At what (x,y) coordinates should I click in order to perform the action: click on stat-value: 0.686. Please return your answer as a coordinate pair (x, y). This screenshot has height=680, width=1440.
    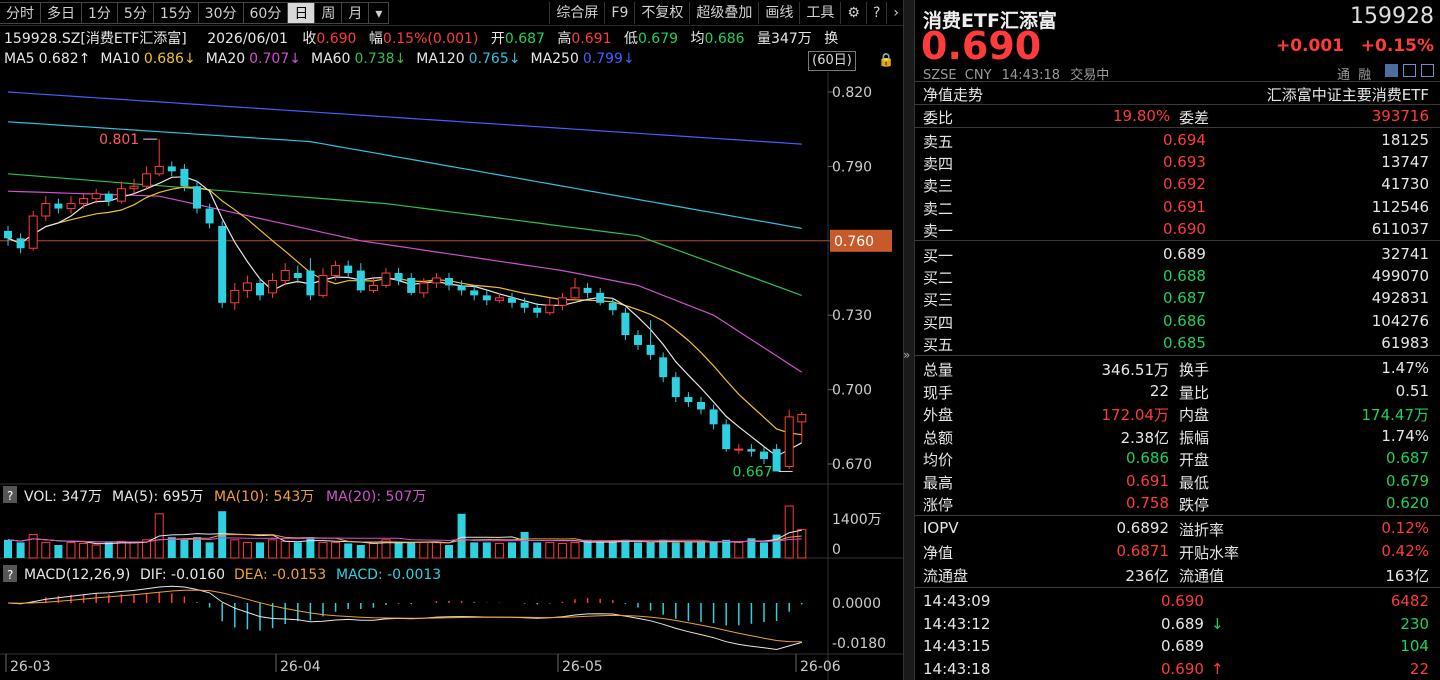
    Looking at the image, I should click on (1147, 458).